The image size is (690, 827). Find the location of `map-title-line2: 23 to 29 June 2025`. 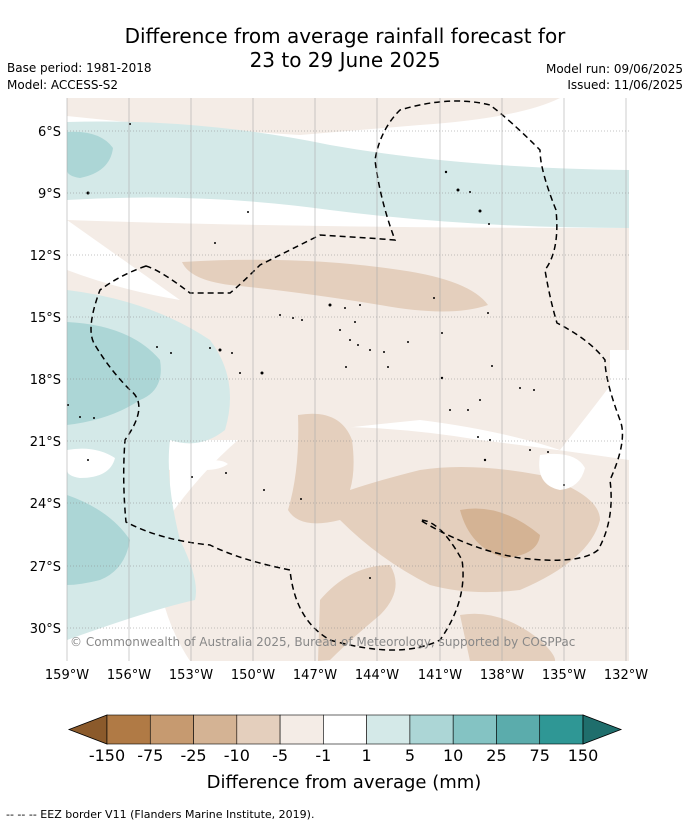

map-title-line2: 23 to 29 June 2025 is located at coordinates (345, 60).